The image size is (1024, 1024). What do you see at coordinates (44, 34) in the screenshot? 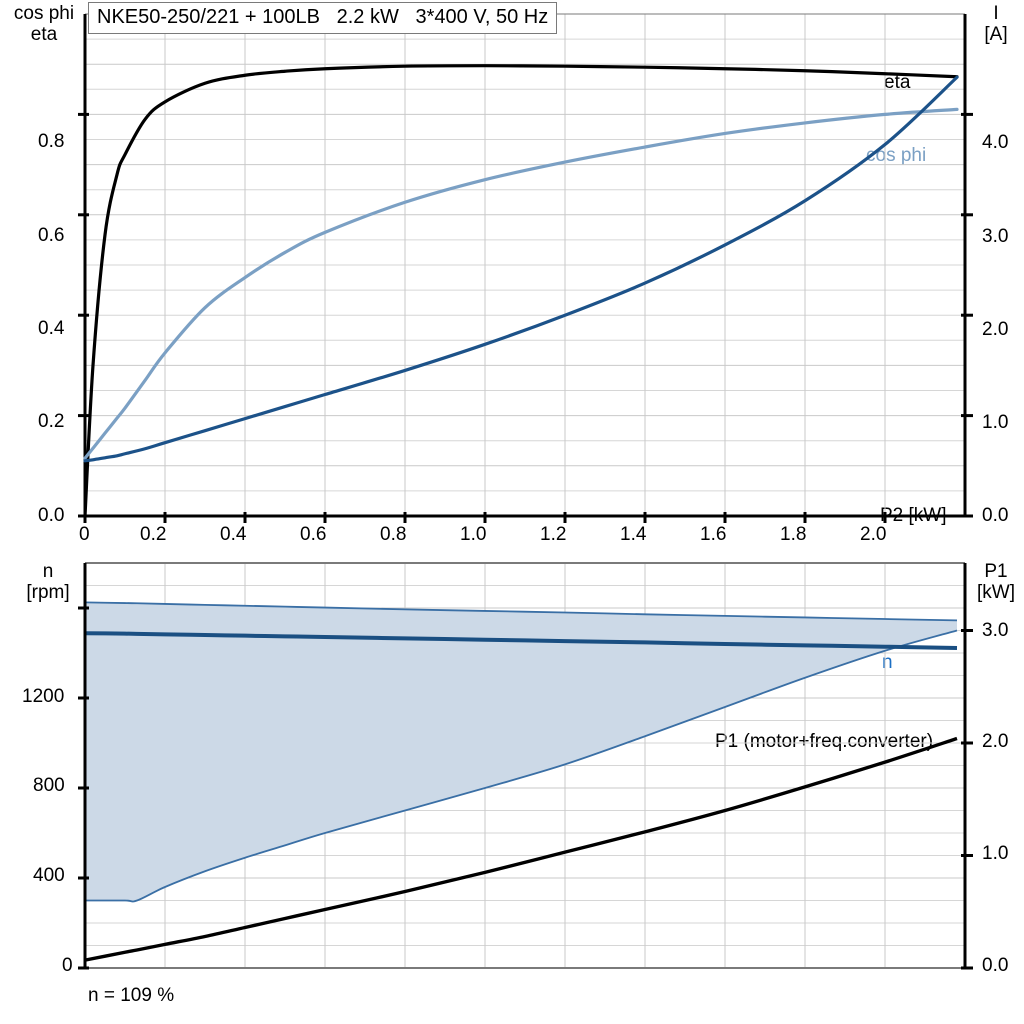
I see `top-left-axis-title-line2: eta` at bounding box center [44, 34].